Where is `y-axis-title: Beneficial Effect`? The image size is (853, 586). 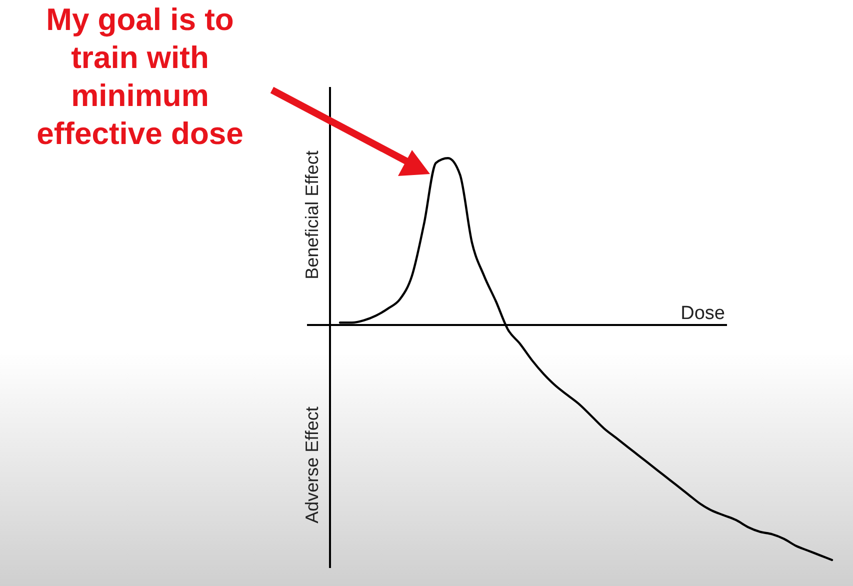
y-axis-title: Beneficial Effect is located at coordinates (312, 215).